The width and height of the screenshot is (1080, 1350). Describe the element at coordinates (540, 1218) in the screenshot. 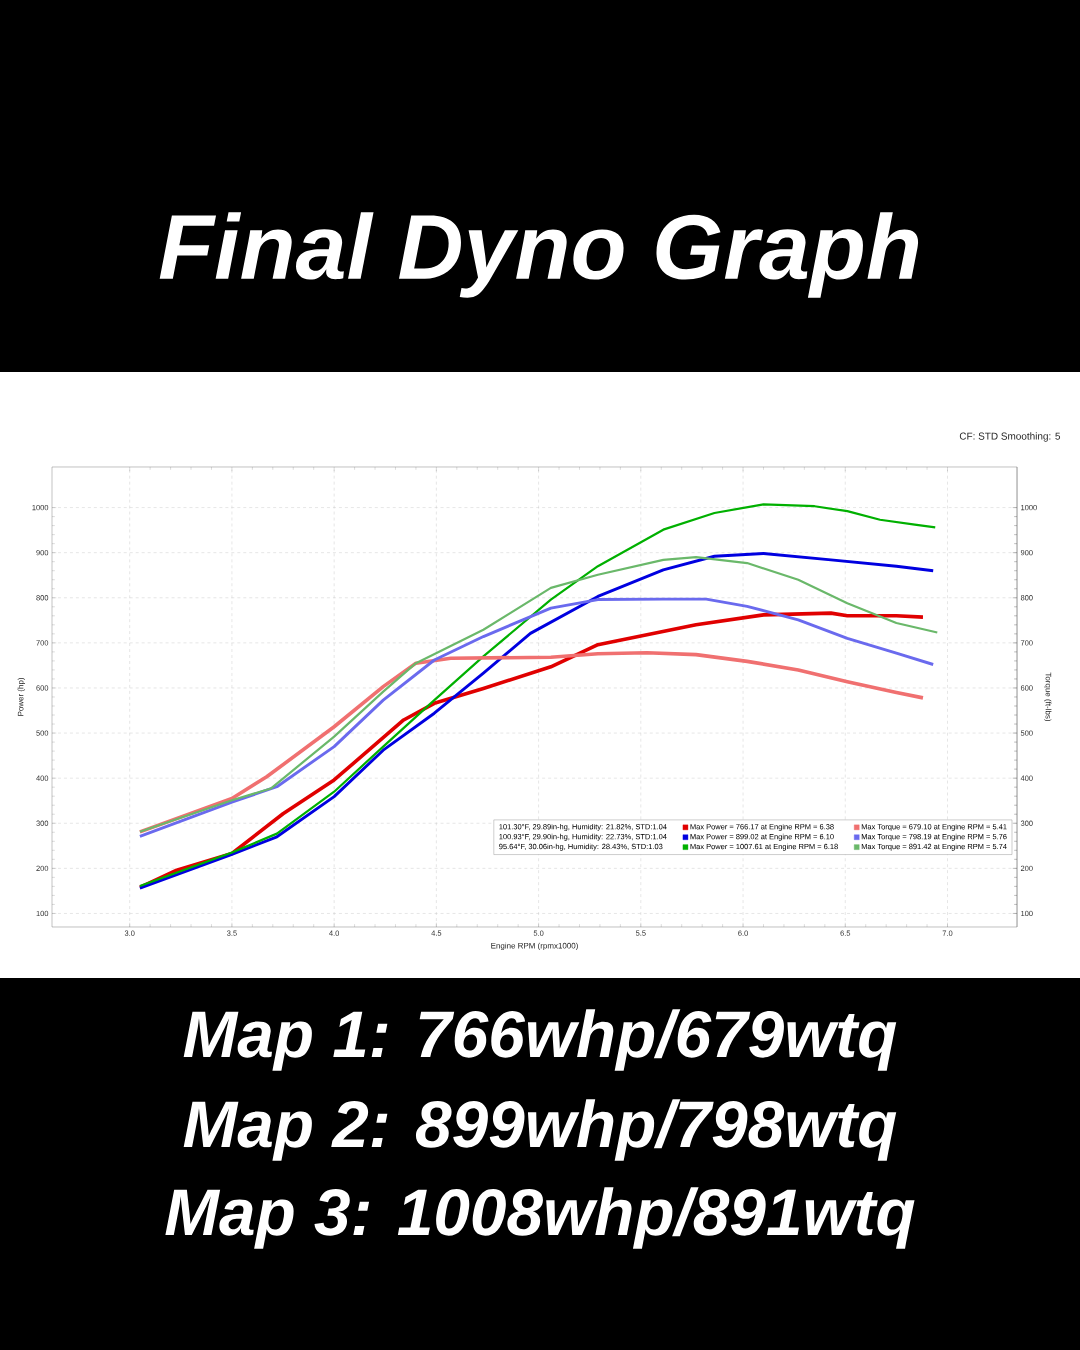

I see `text: Map 3: 1008whp/891wtq` at that location.